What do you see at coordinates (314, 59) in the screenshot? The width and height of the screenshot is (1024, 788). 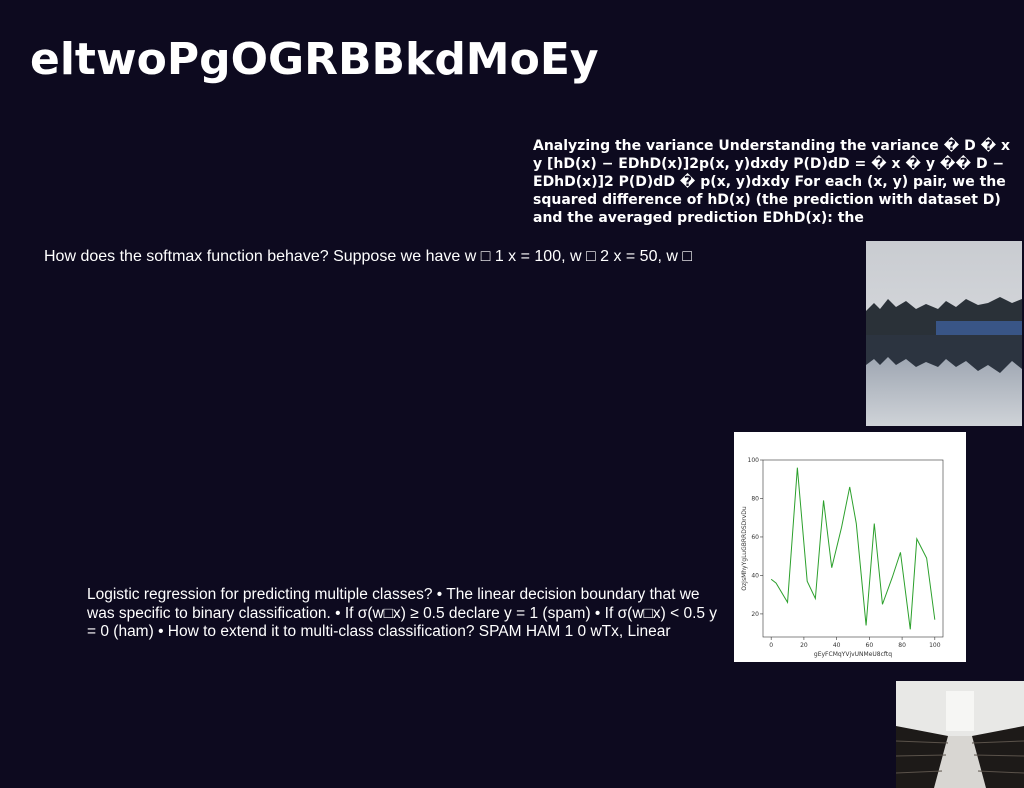 I see `slide-title: eltwoPgOGRBBkdMoEy` at bounding box center [314, 59].